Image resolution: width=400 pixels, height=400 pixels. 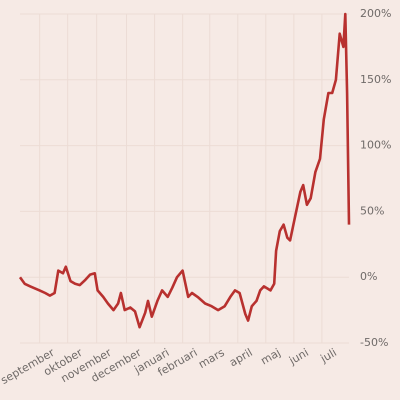 I want to click on y-tick-label: 150%, so click(x=375, y=79).